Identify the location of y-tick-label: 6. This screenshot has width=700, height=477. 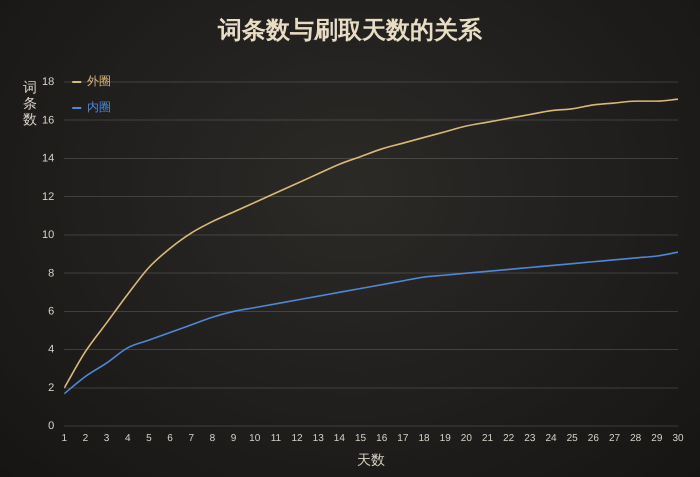
(51, 312).